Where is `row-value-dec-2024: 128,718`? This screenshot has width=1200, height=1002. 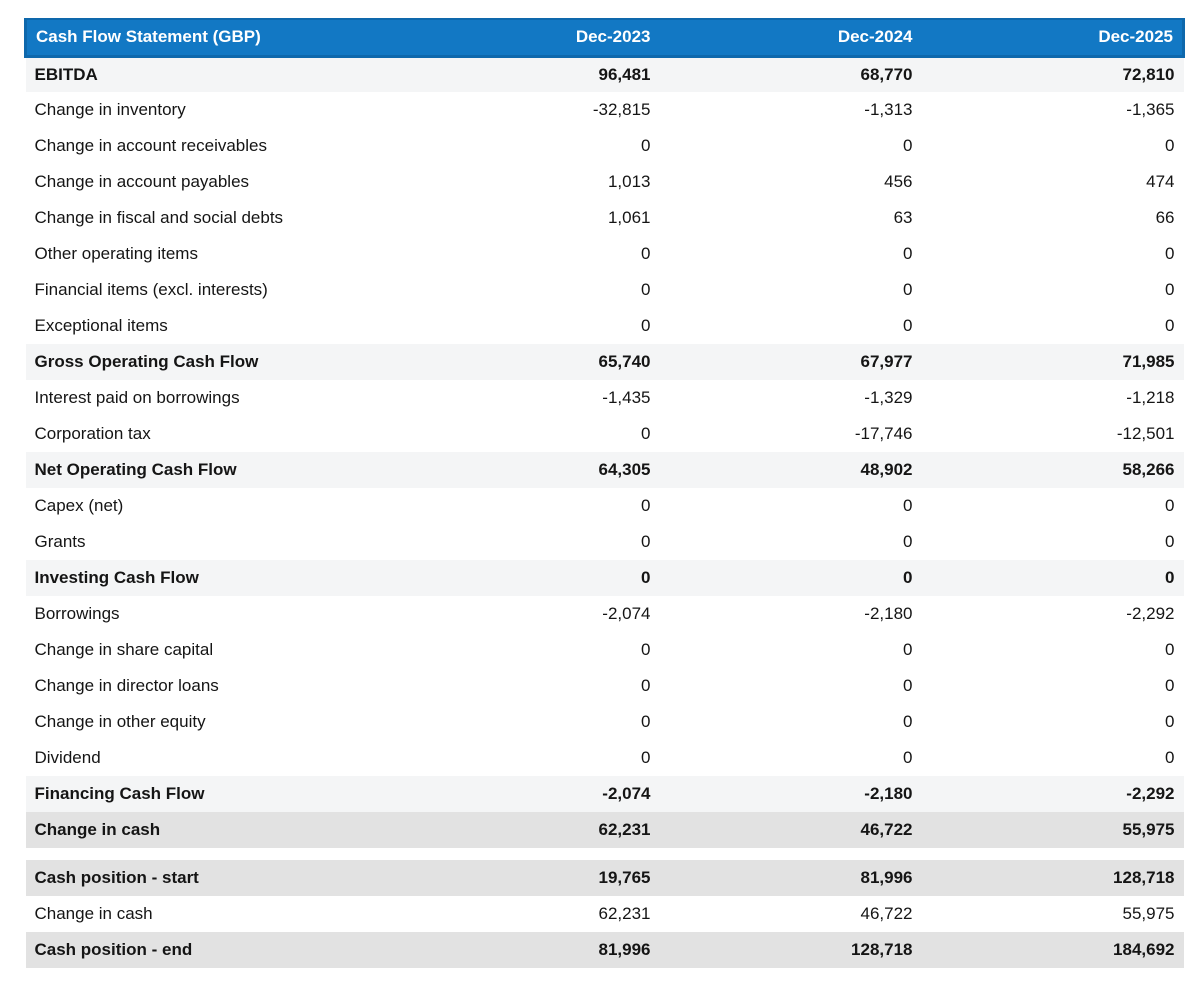 row-value-dec-2024: 128,718 is located at coordinates (790, 950).